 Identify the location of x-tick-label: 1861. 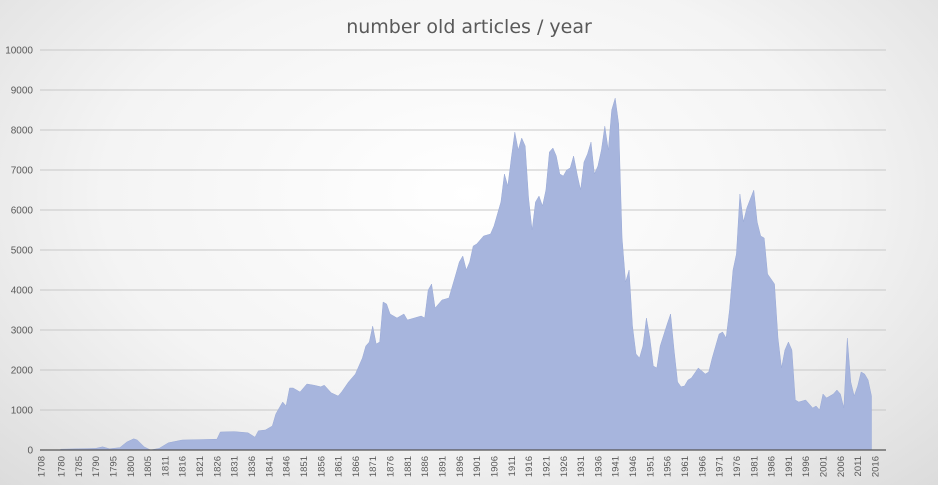
(339, 466).